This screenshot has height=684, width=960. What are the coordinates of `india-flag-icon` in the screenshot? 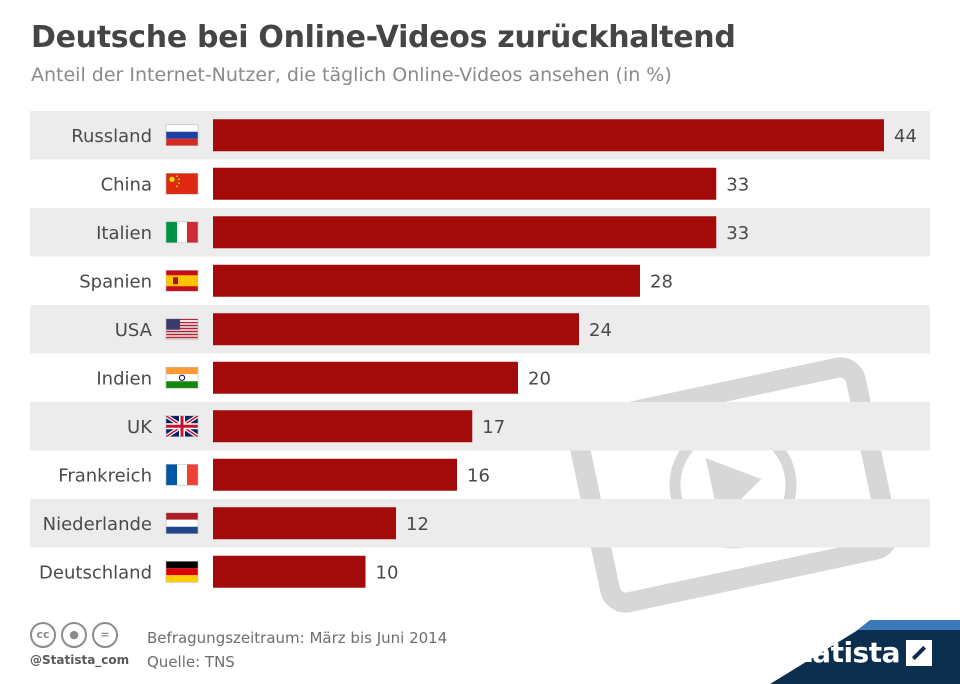 It's located at (182, 377).